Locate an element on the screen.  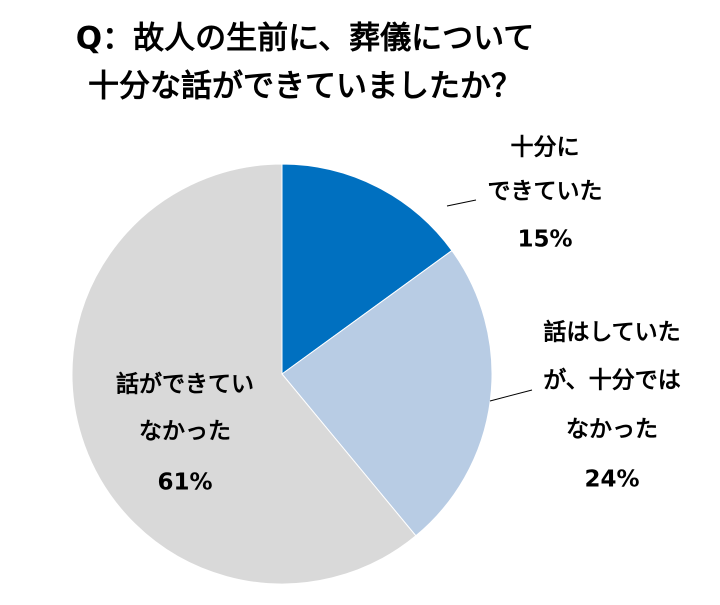
value-label: 24% is located at coordinates (611, 480).